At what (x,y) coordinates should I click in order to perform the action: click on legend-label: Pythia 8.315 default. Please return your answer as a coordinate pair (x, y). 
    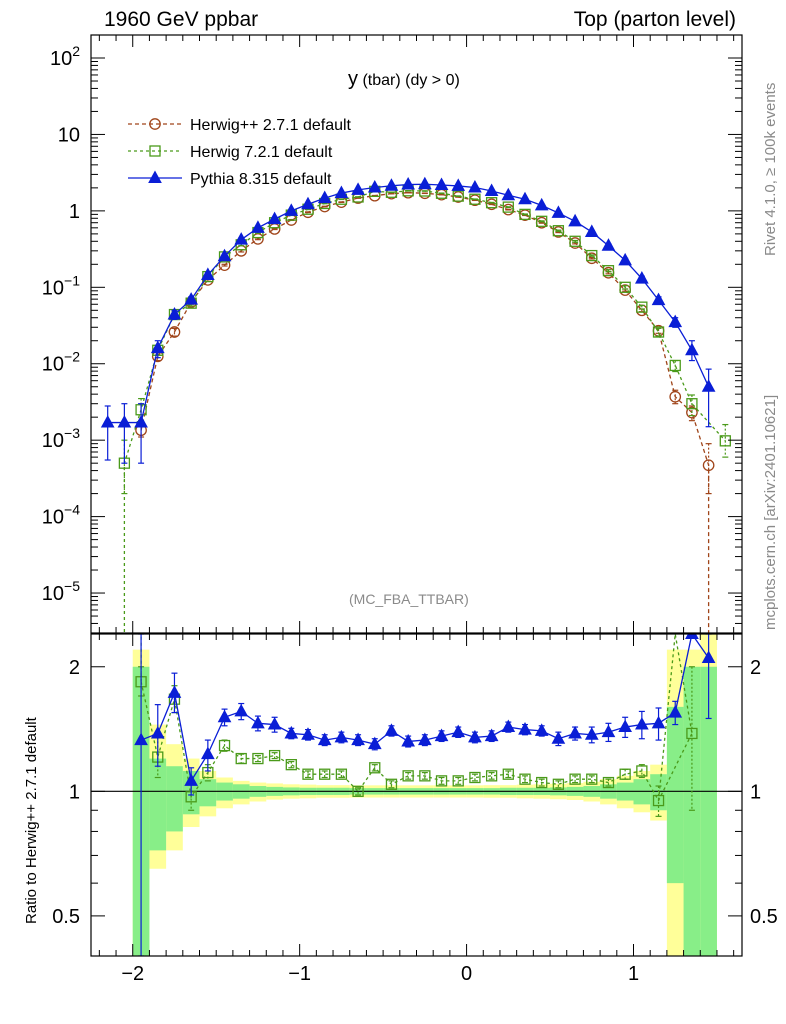
    Looking at the image, I should click on (261, 179).